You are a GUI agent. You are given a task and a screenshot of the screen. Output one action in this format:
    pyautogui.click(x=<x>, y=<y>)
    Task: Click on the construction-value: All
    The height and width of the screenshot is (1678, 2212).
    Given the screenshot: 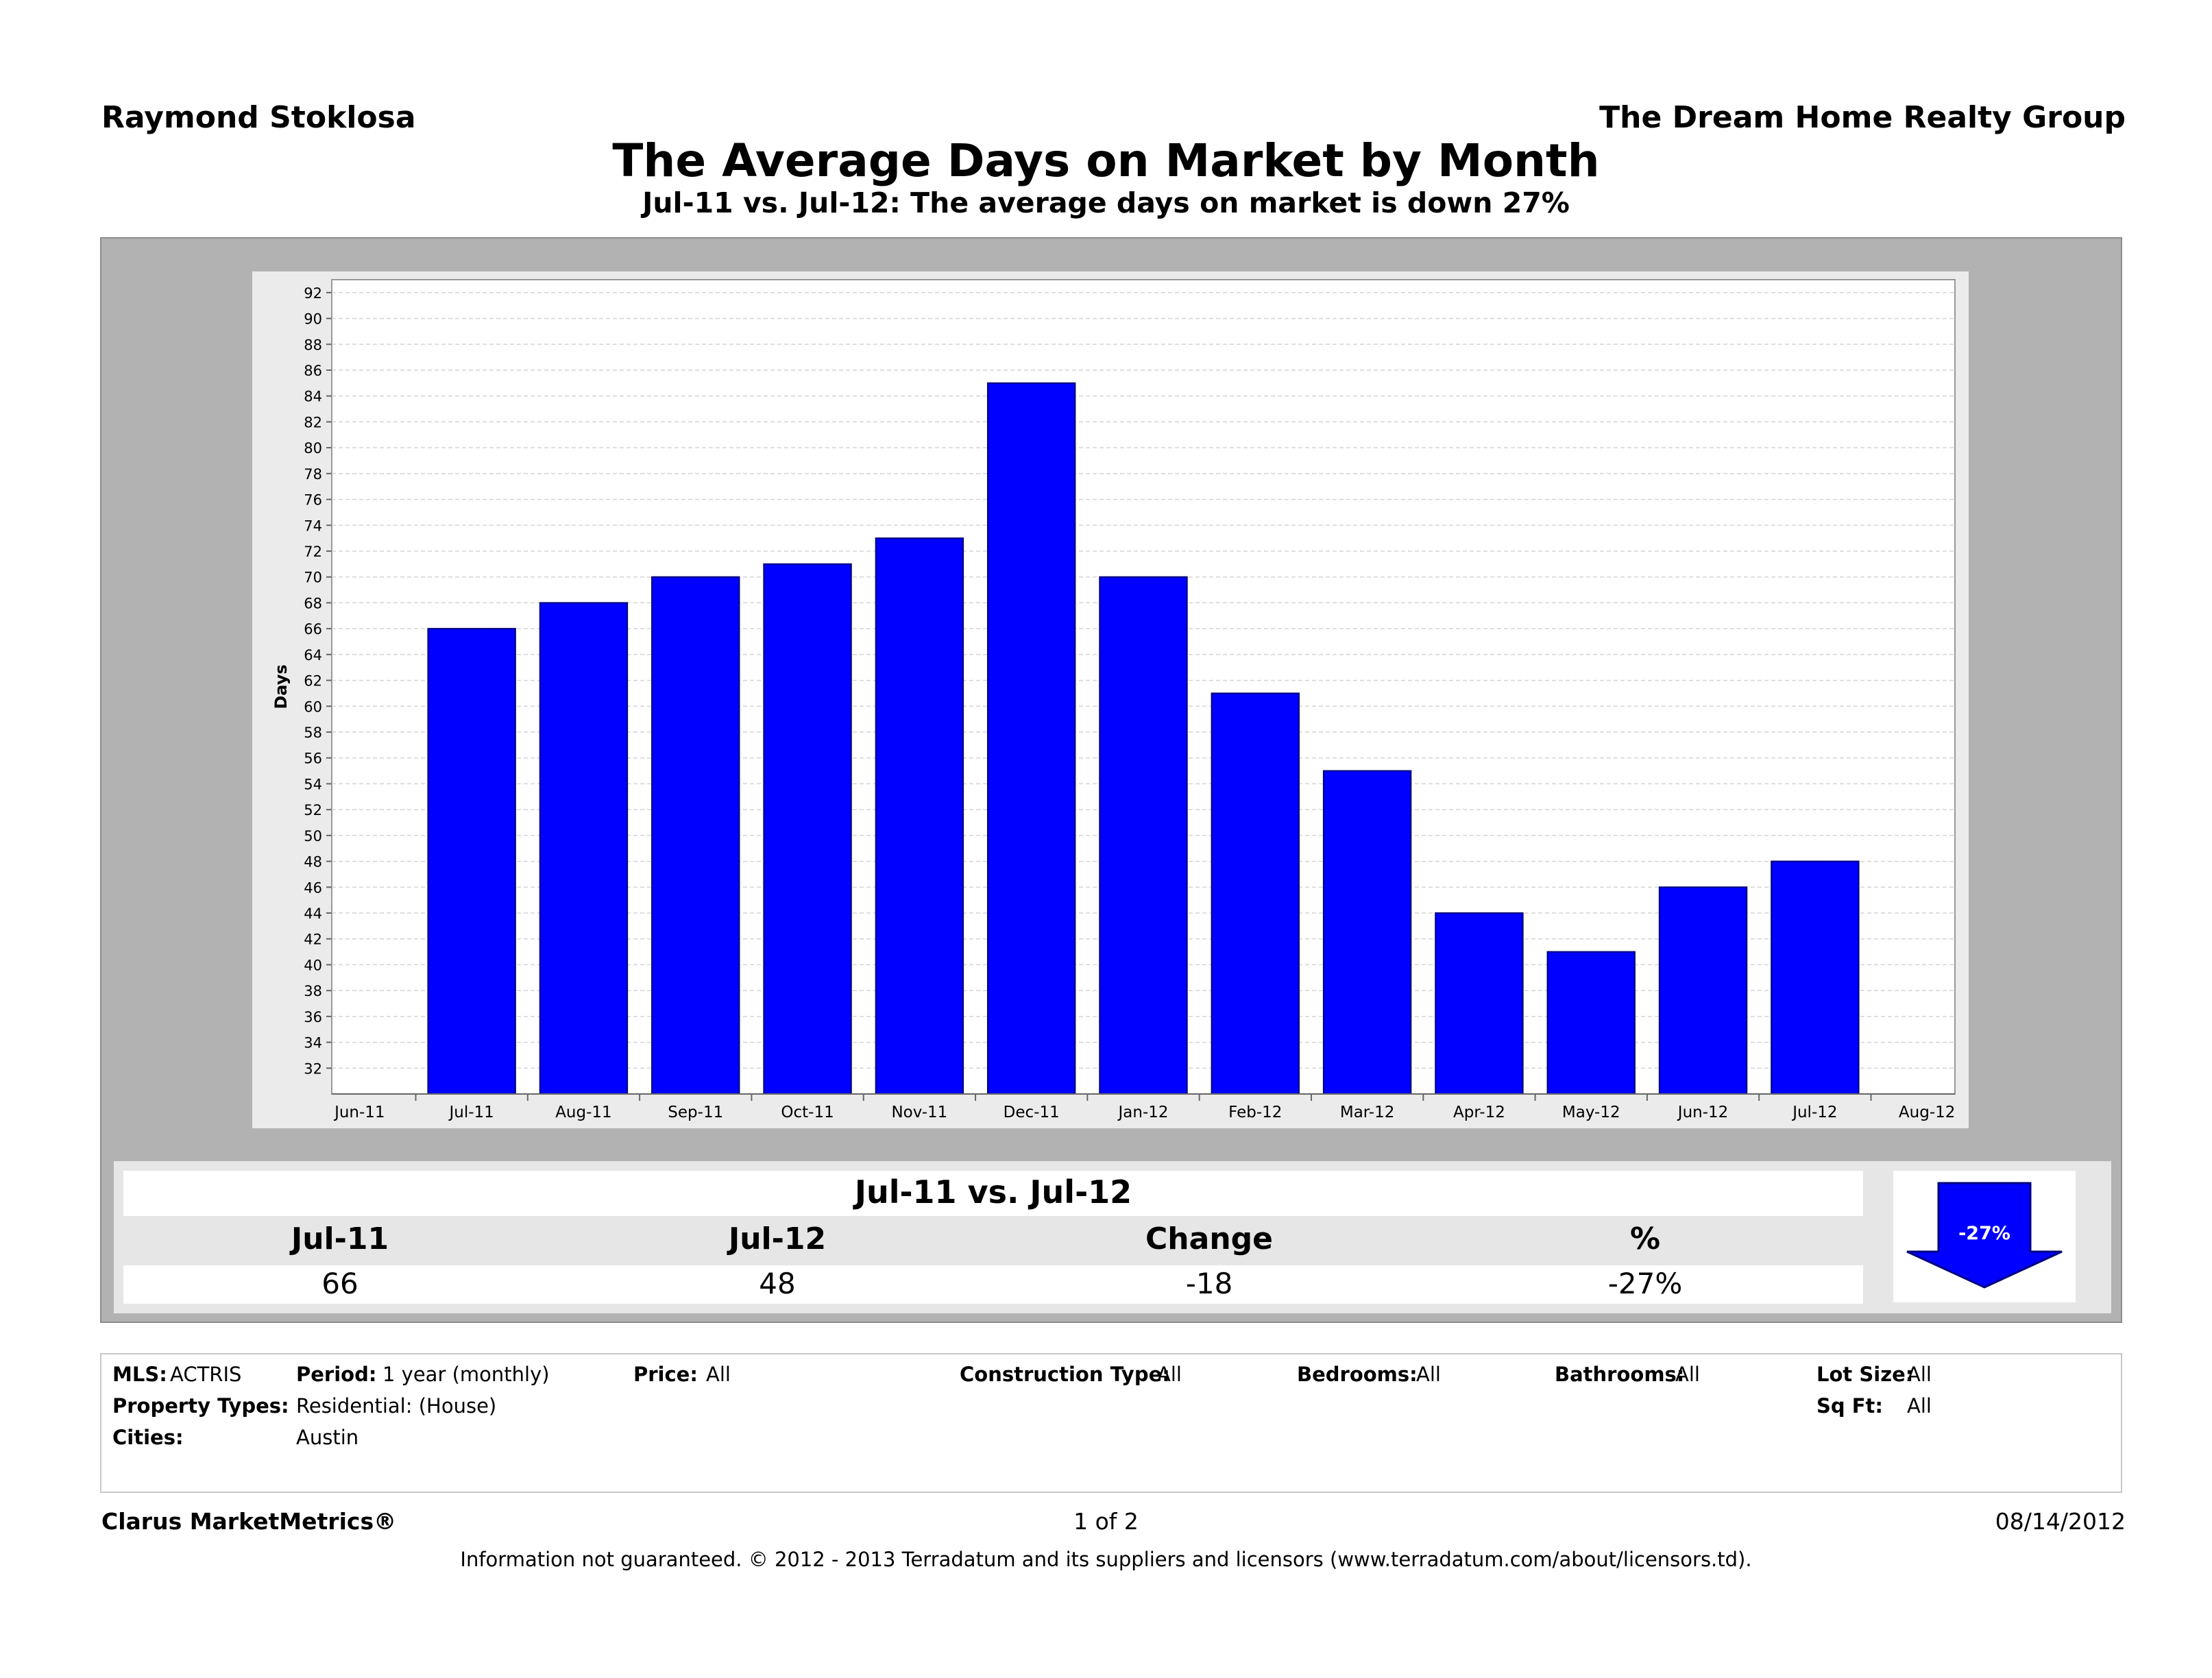 What is the action you would take?
    pyautogui.click(x=1169, y=1374)
    